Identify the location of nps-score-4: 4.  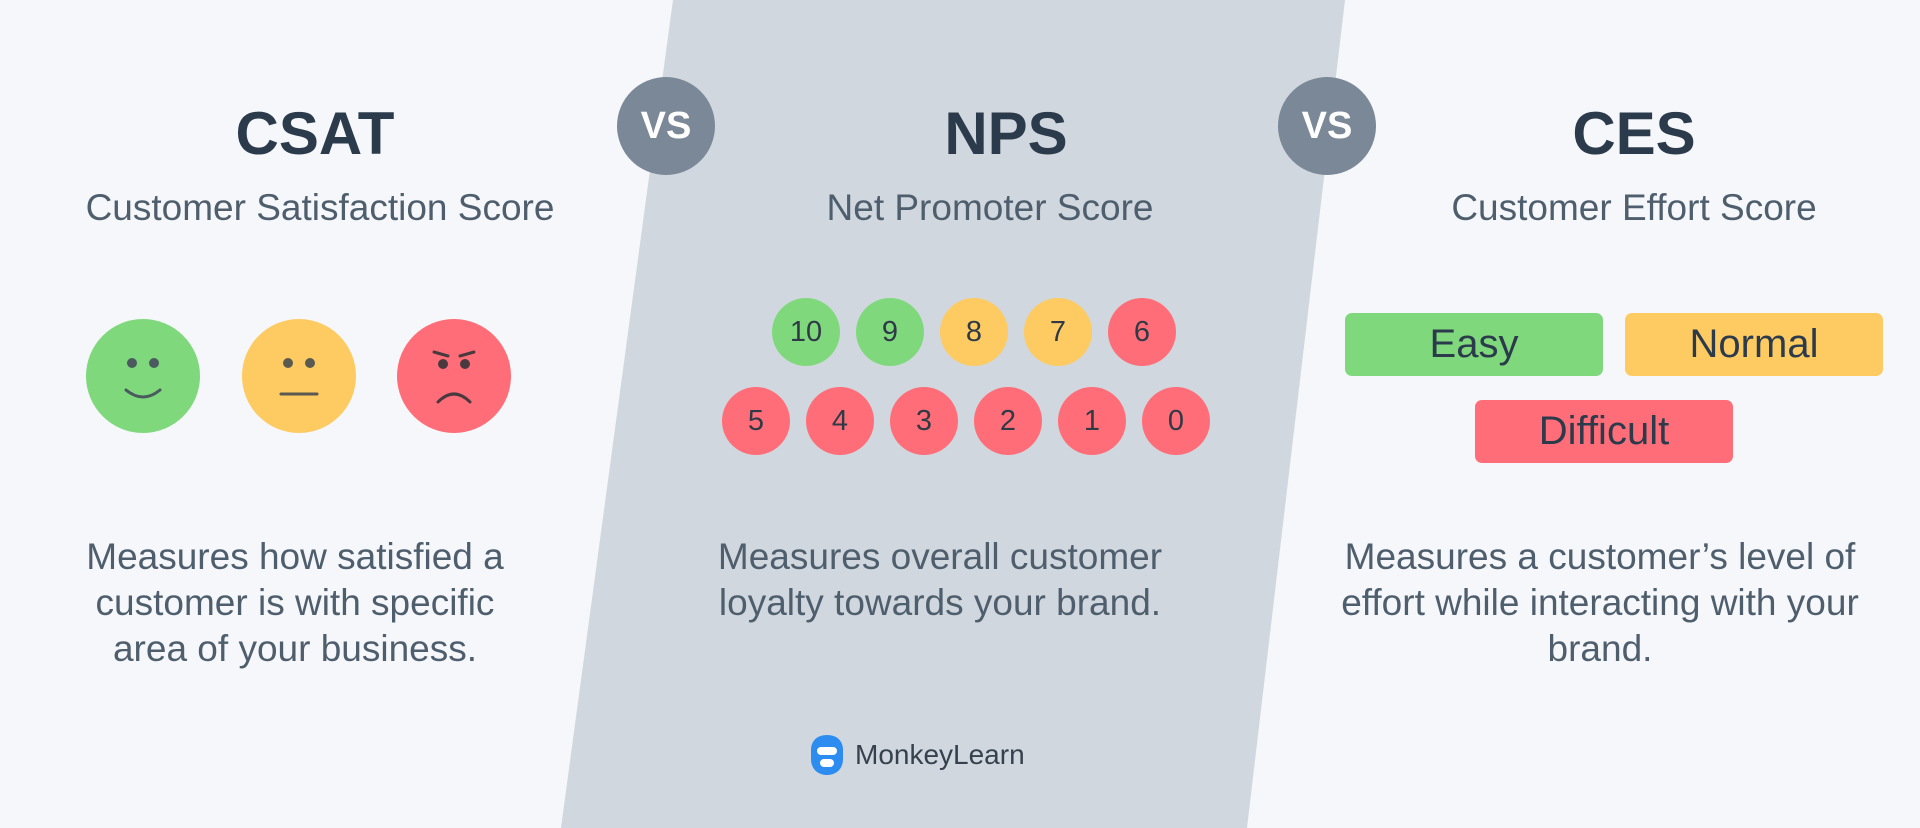
(840, 421).